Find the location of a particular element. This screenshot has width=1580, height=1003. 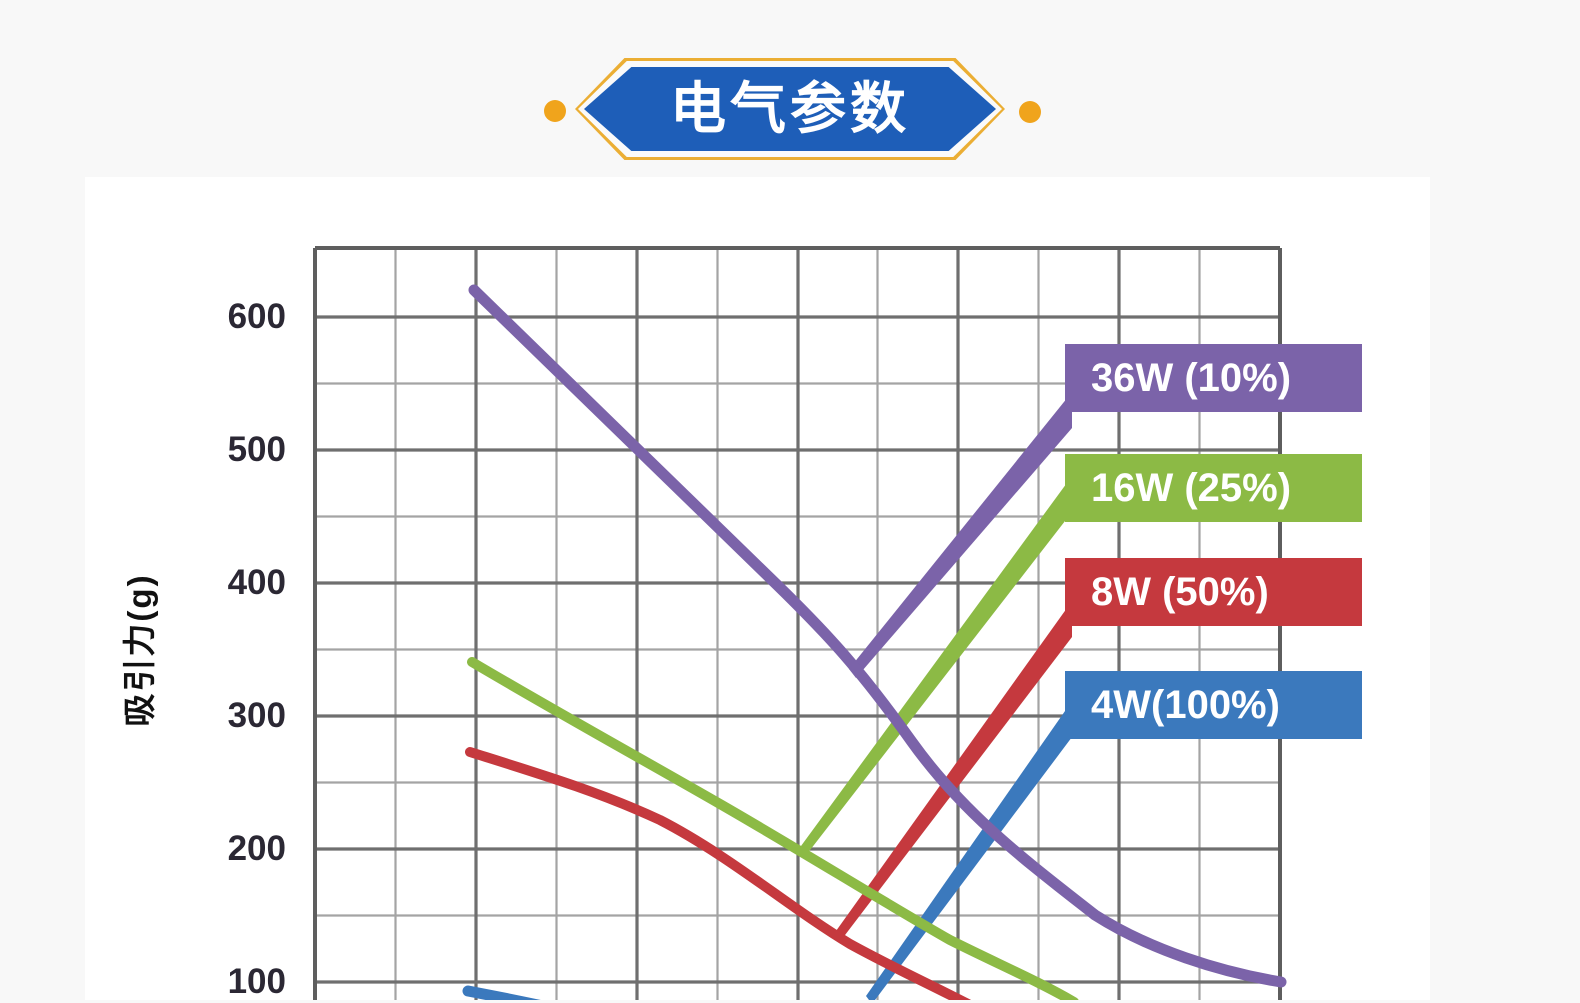

y-tick-300: 300 is located at coordinates (256, 715).